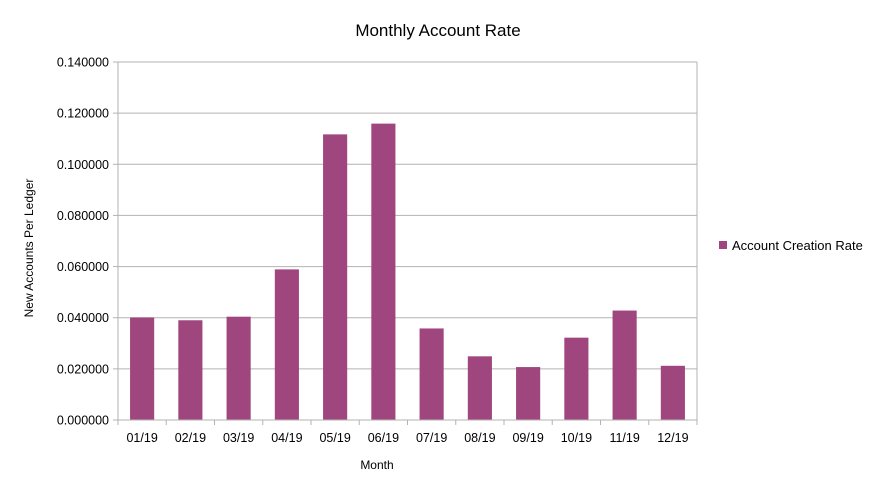 The width and height of the screenshot is (874, 491). I want to click on x-tick-label: 06/19, so click(383, 438).